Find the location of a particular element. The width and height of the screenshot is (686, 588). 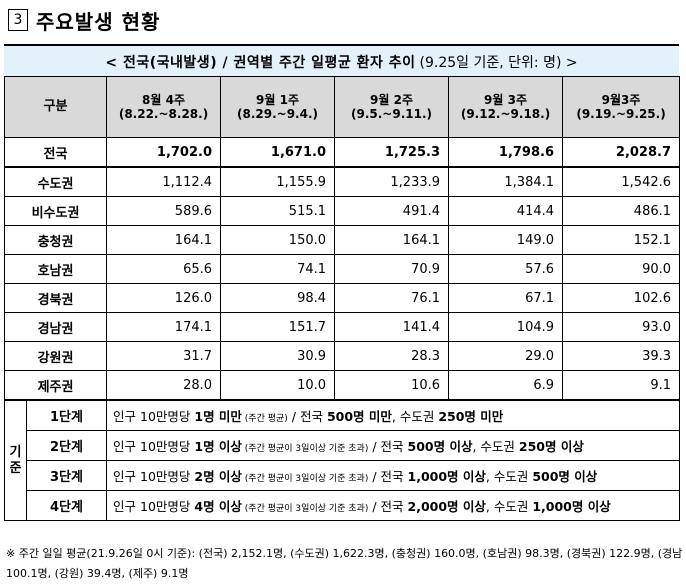

table-cell: 126.0 is located at coordinates (164, 298).